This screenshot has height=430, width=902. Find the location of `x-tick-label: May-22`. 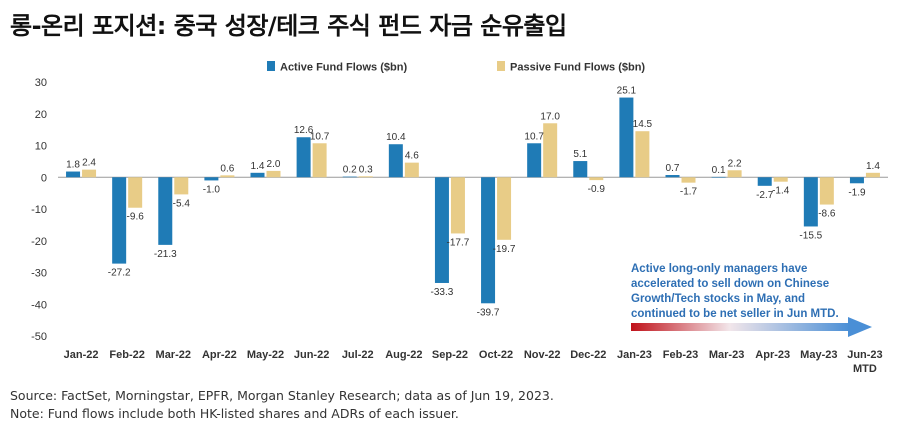

x-tick-label: May-22 is located at coordinates (265, 355).